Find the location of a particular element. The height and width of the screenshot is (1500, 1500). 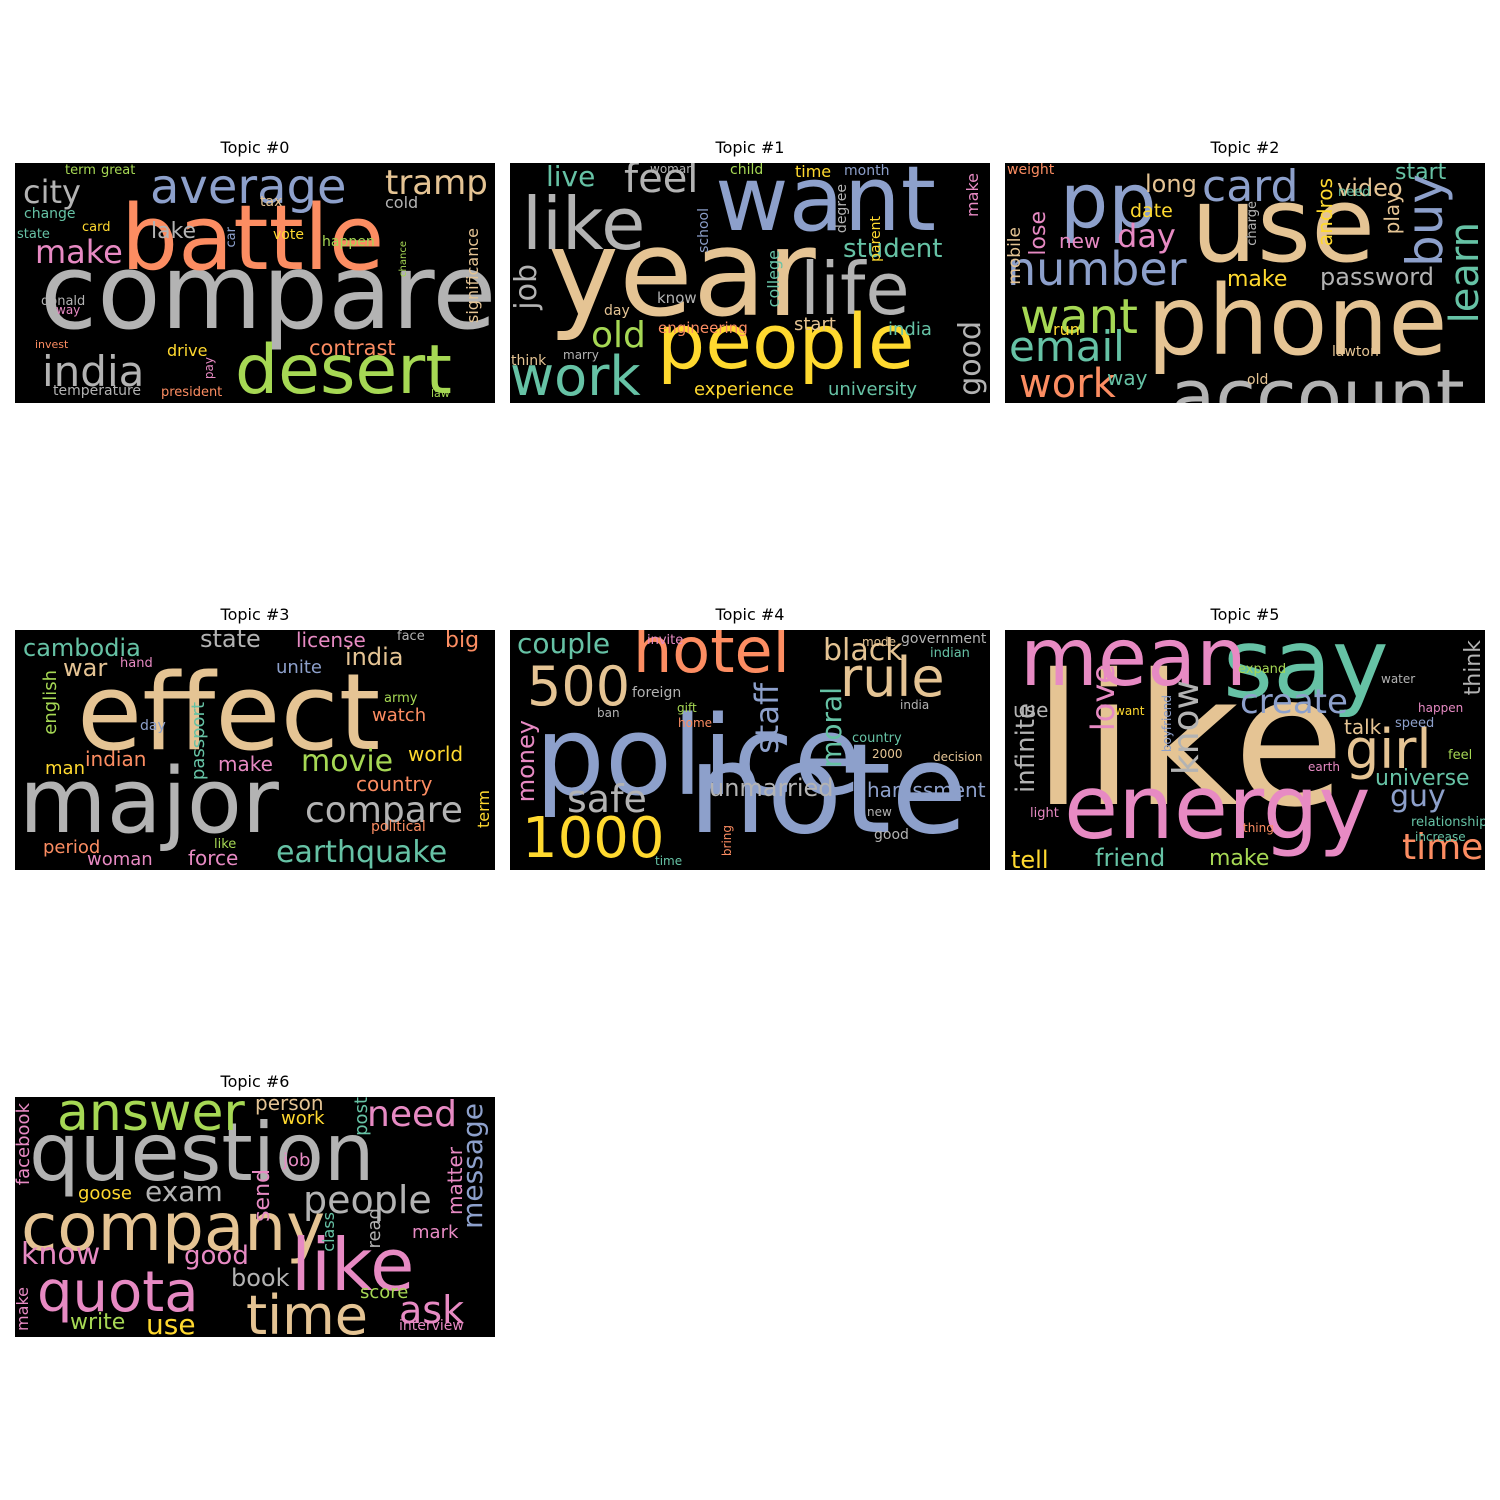

cloud-word: lawton is located at coordinates (1355, 352).